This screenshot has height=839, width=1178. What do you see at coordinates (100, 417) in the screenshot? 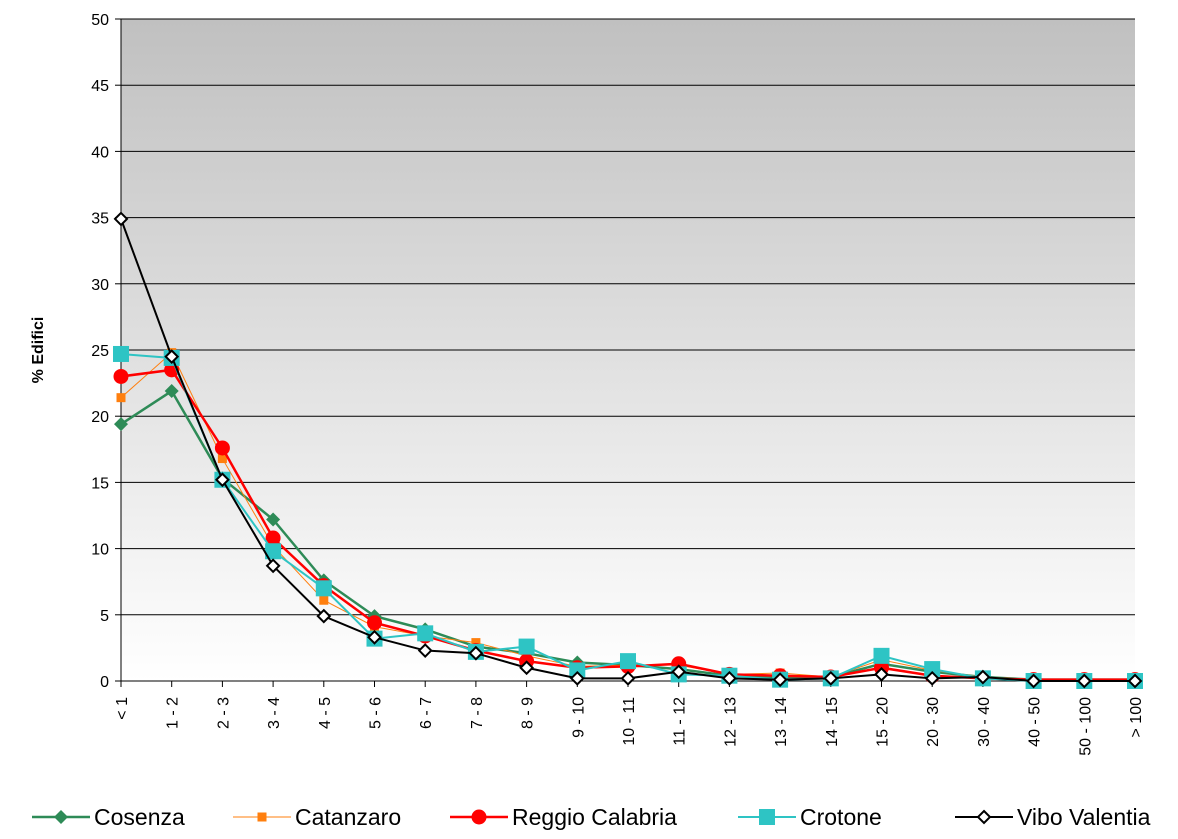
I see `y-tick-label: 20` at bounding box center [100, 417].